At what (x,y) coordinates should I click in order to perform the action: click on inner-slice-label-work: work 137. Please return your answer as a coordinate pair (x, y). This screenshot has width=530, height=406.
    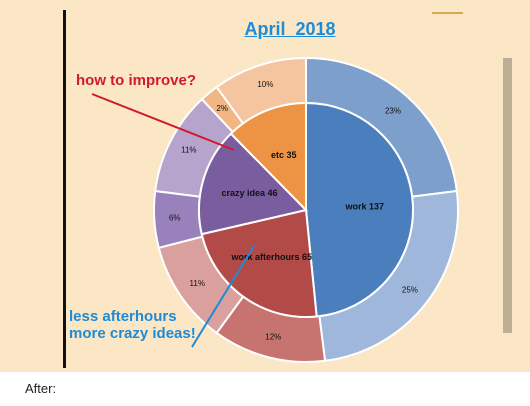
    Looking at the image, I should click on (365, 206).